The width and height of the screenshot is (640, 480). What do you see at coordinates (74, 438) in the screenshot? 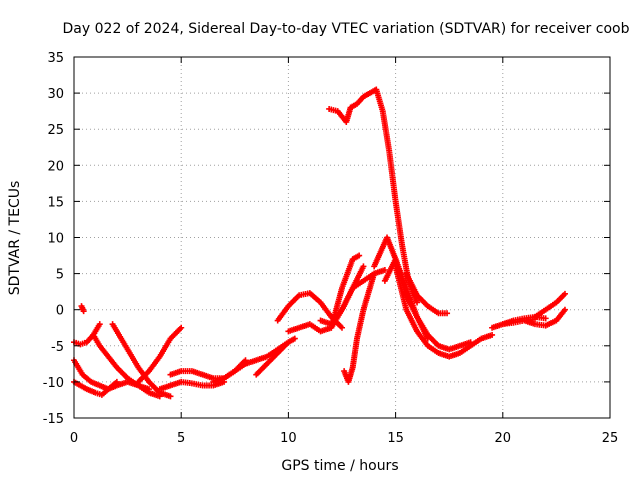
I see `x-tick-label: 0` at bounding box center [74, 438].